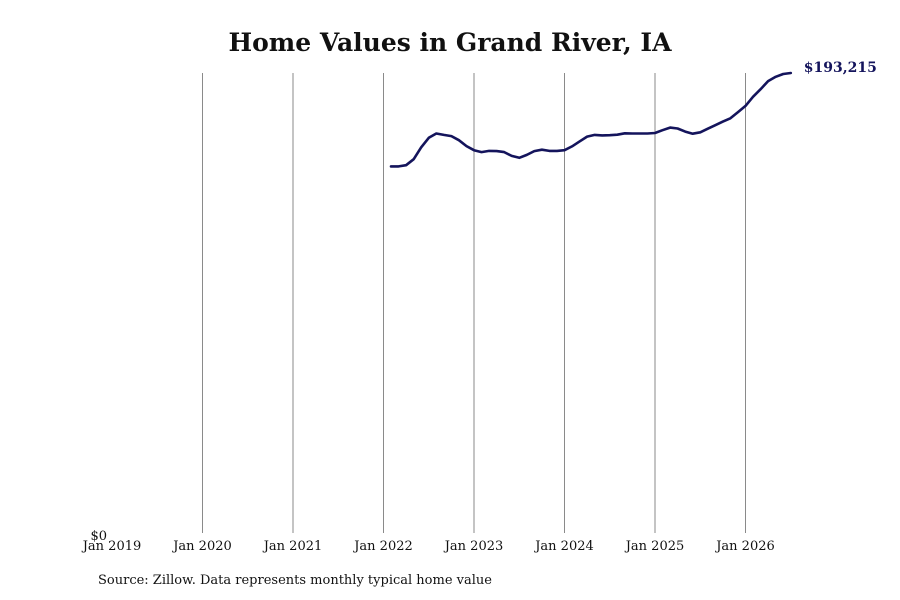  Describe the element at coordinates (744, 546) in the screenshot. I see `x-tick-label: Jan 2026` at that location.